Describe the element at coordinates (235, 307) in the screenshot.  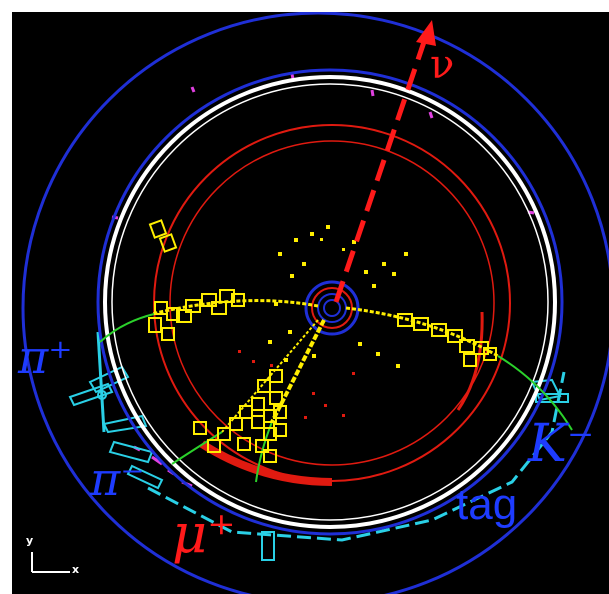
I see `pion-plus-track` at that location.